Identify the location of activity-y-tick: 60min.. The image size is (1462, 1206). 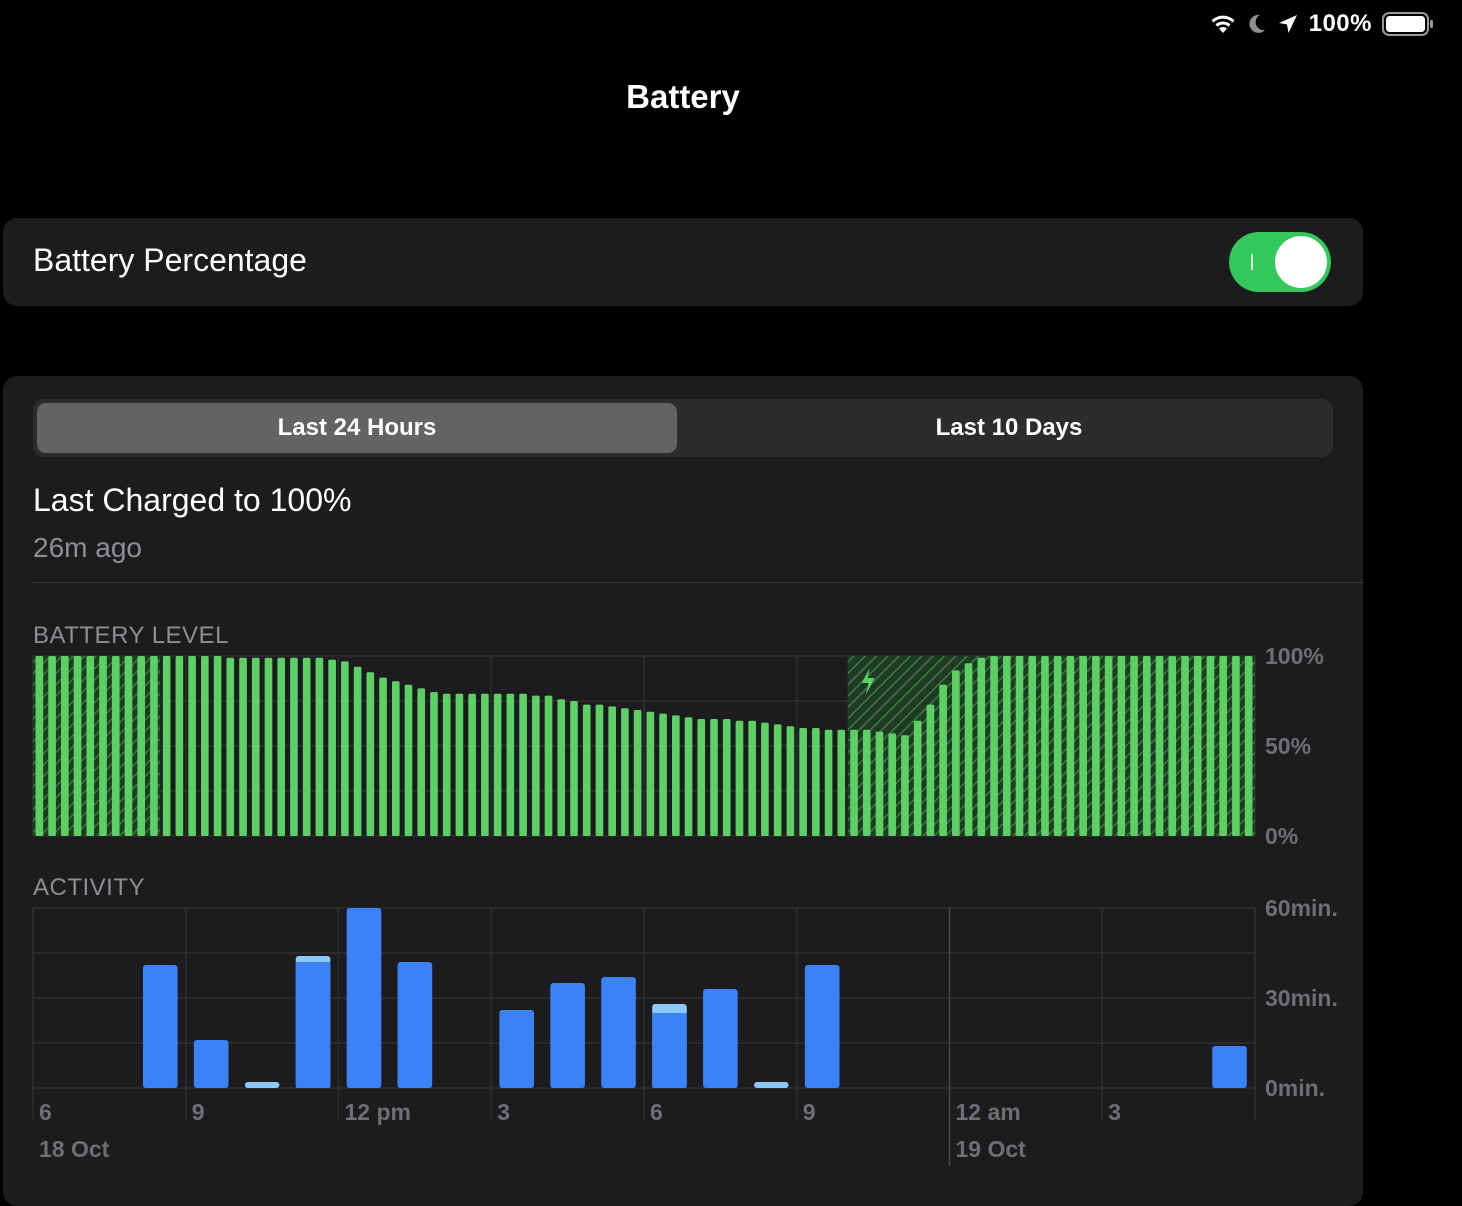
(1301, 909).